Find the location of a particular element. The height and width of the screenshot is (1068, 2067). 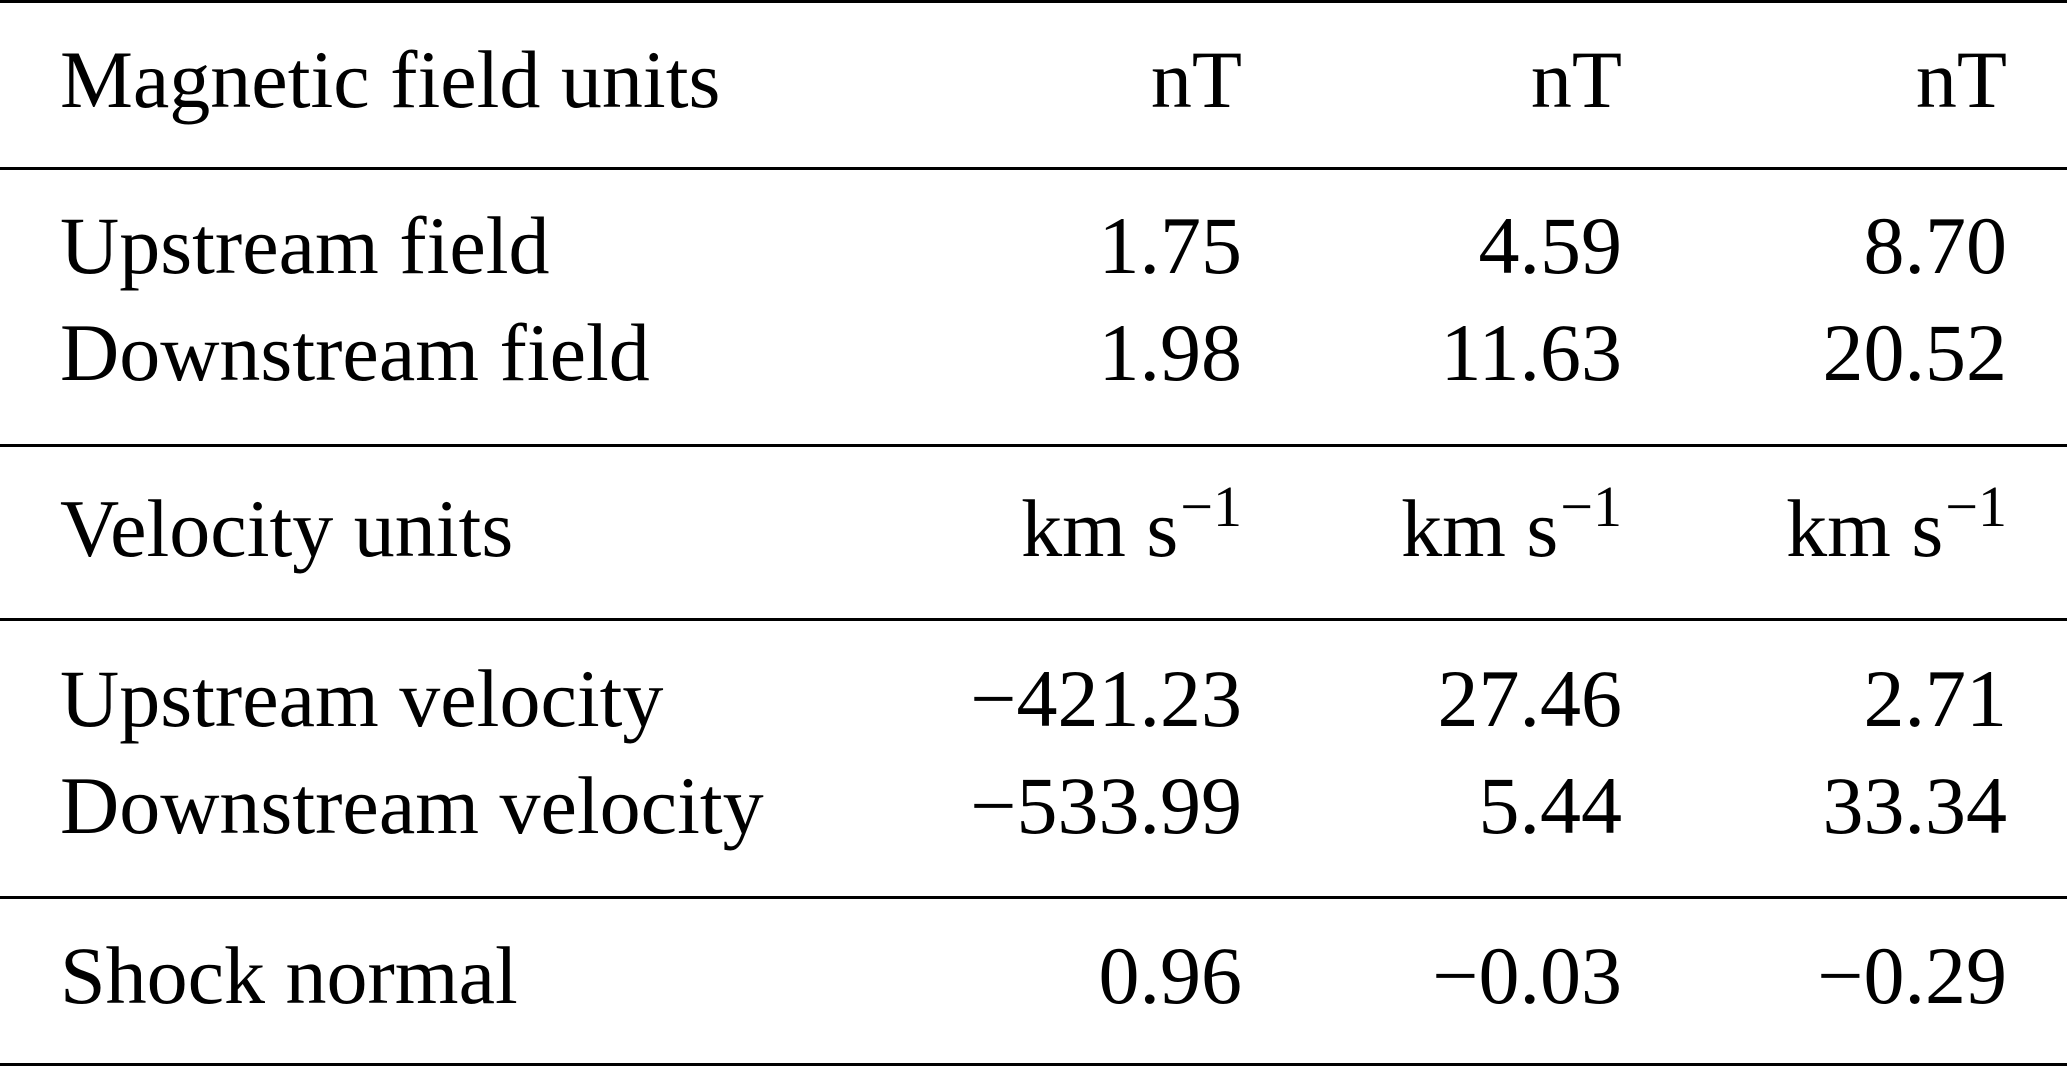

velocity-unit-col2: km s−1 is located at coordinates (1511, 528).